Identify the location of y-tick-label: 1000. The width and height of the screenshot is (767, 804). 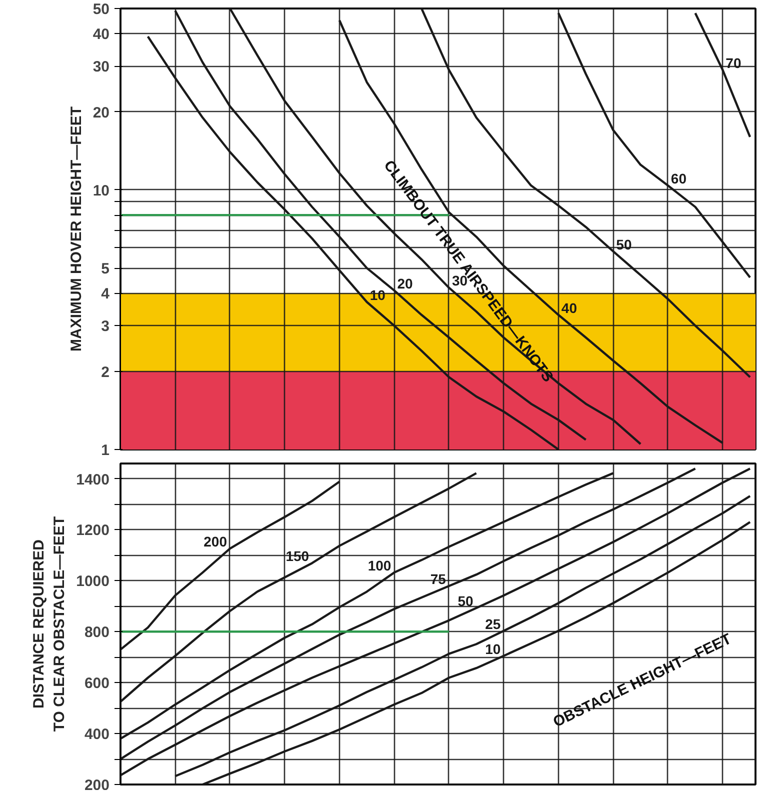
(93, 581).